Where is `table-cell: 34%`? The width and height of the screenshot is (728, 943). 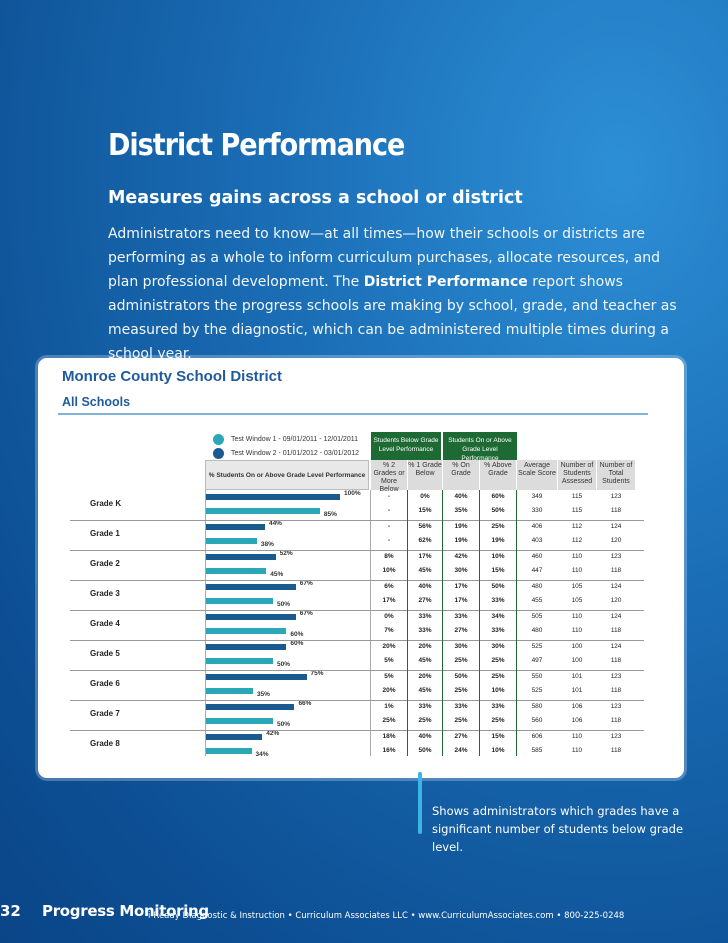 table-cell: 34% is located at coordinates (498, 616).